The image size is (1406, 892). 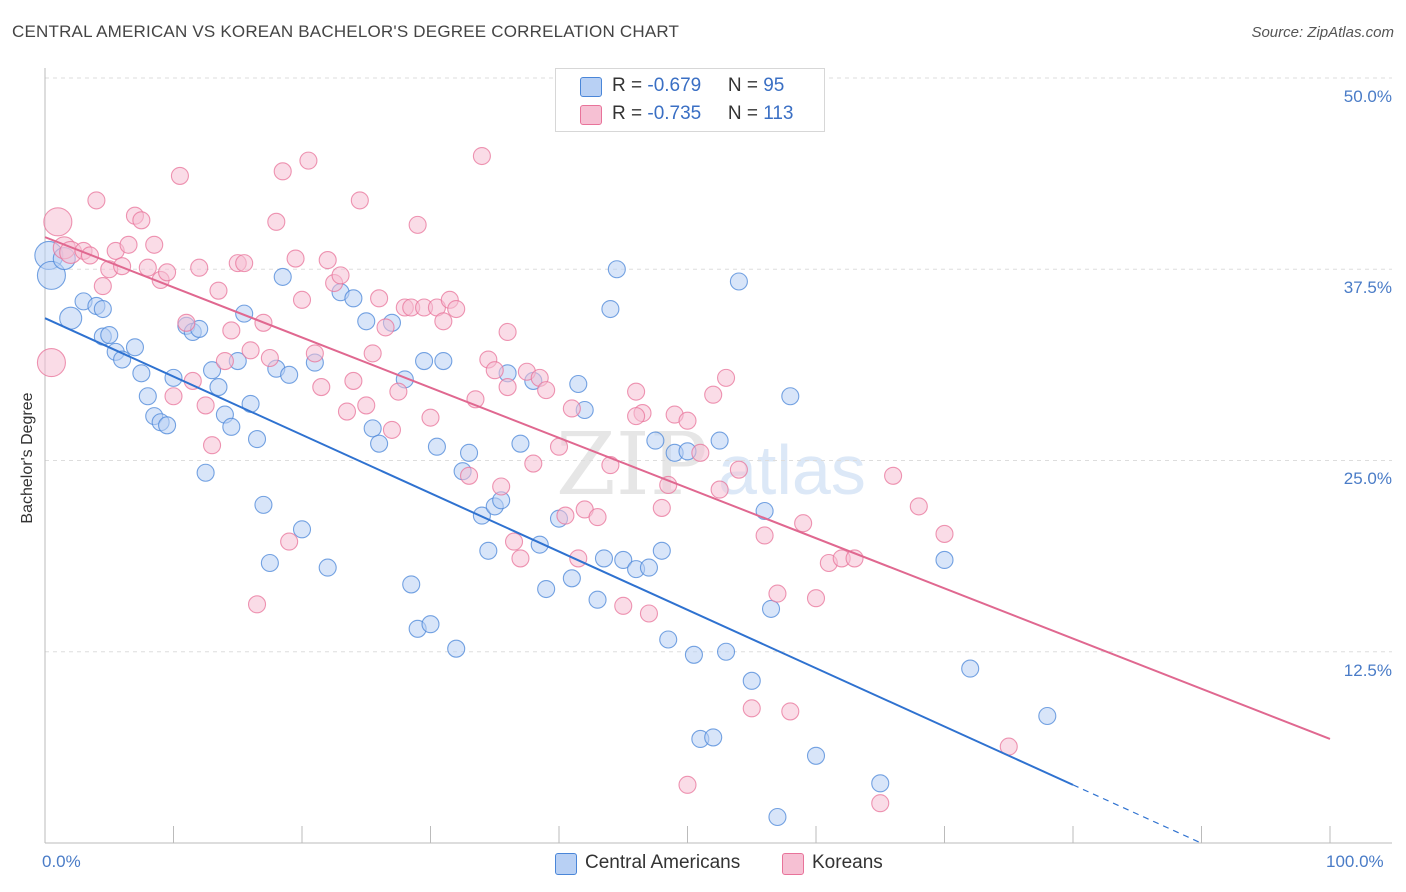 What do you see at coordinates (745, 113) in the screenshot?
I see `legend-n-label: N =` at bounding box center [745, 113].